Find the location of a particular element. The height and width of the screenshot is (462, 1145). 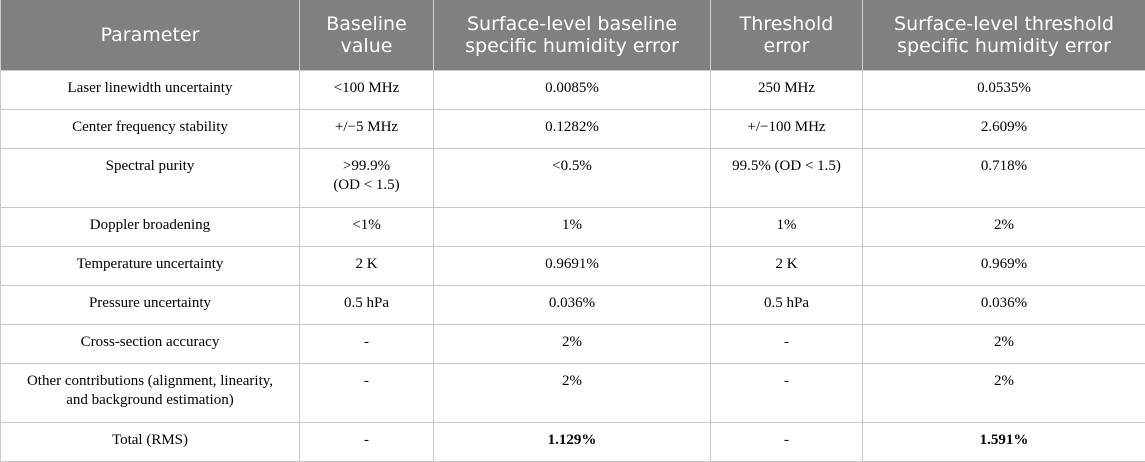

cell-threshold-error: 2 K is located at coordinates (787, 266).